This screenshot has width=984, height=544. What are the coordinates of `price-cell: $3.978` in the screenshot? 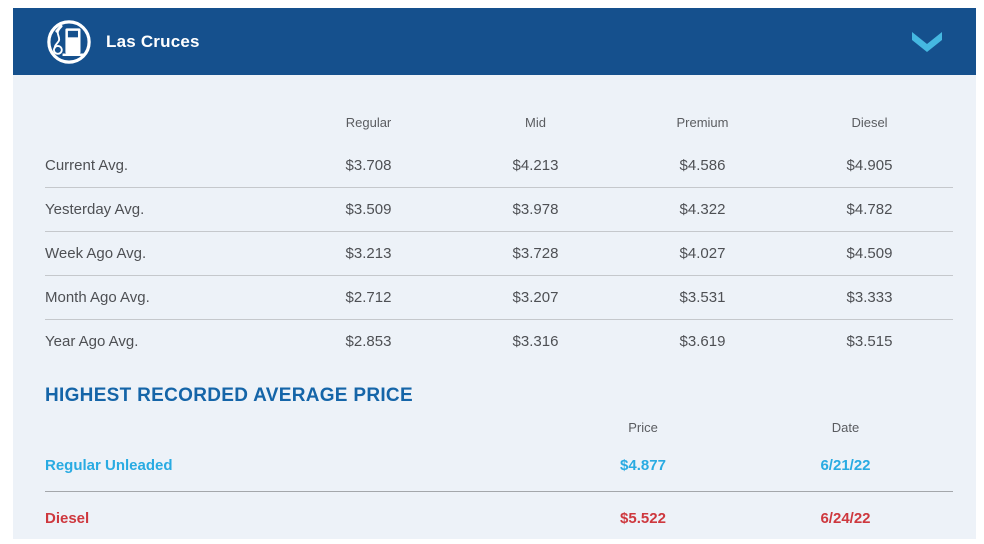 It's located at (535, 210).